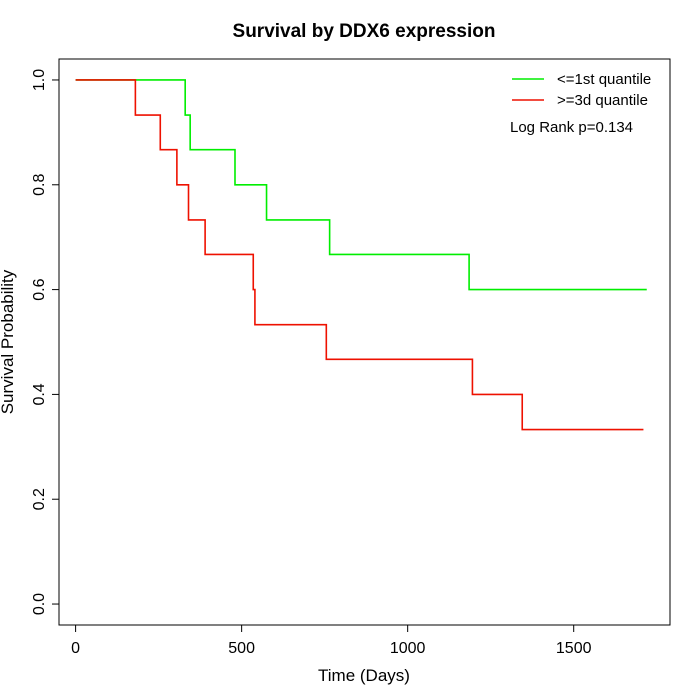 This screenshot has width=700, height=700. What do you see at coordinates (39, 80) in the screenshot?
I see `y-tick-label: 1.0` at bounding box center [39, 80].